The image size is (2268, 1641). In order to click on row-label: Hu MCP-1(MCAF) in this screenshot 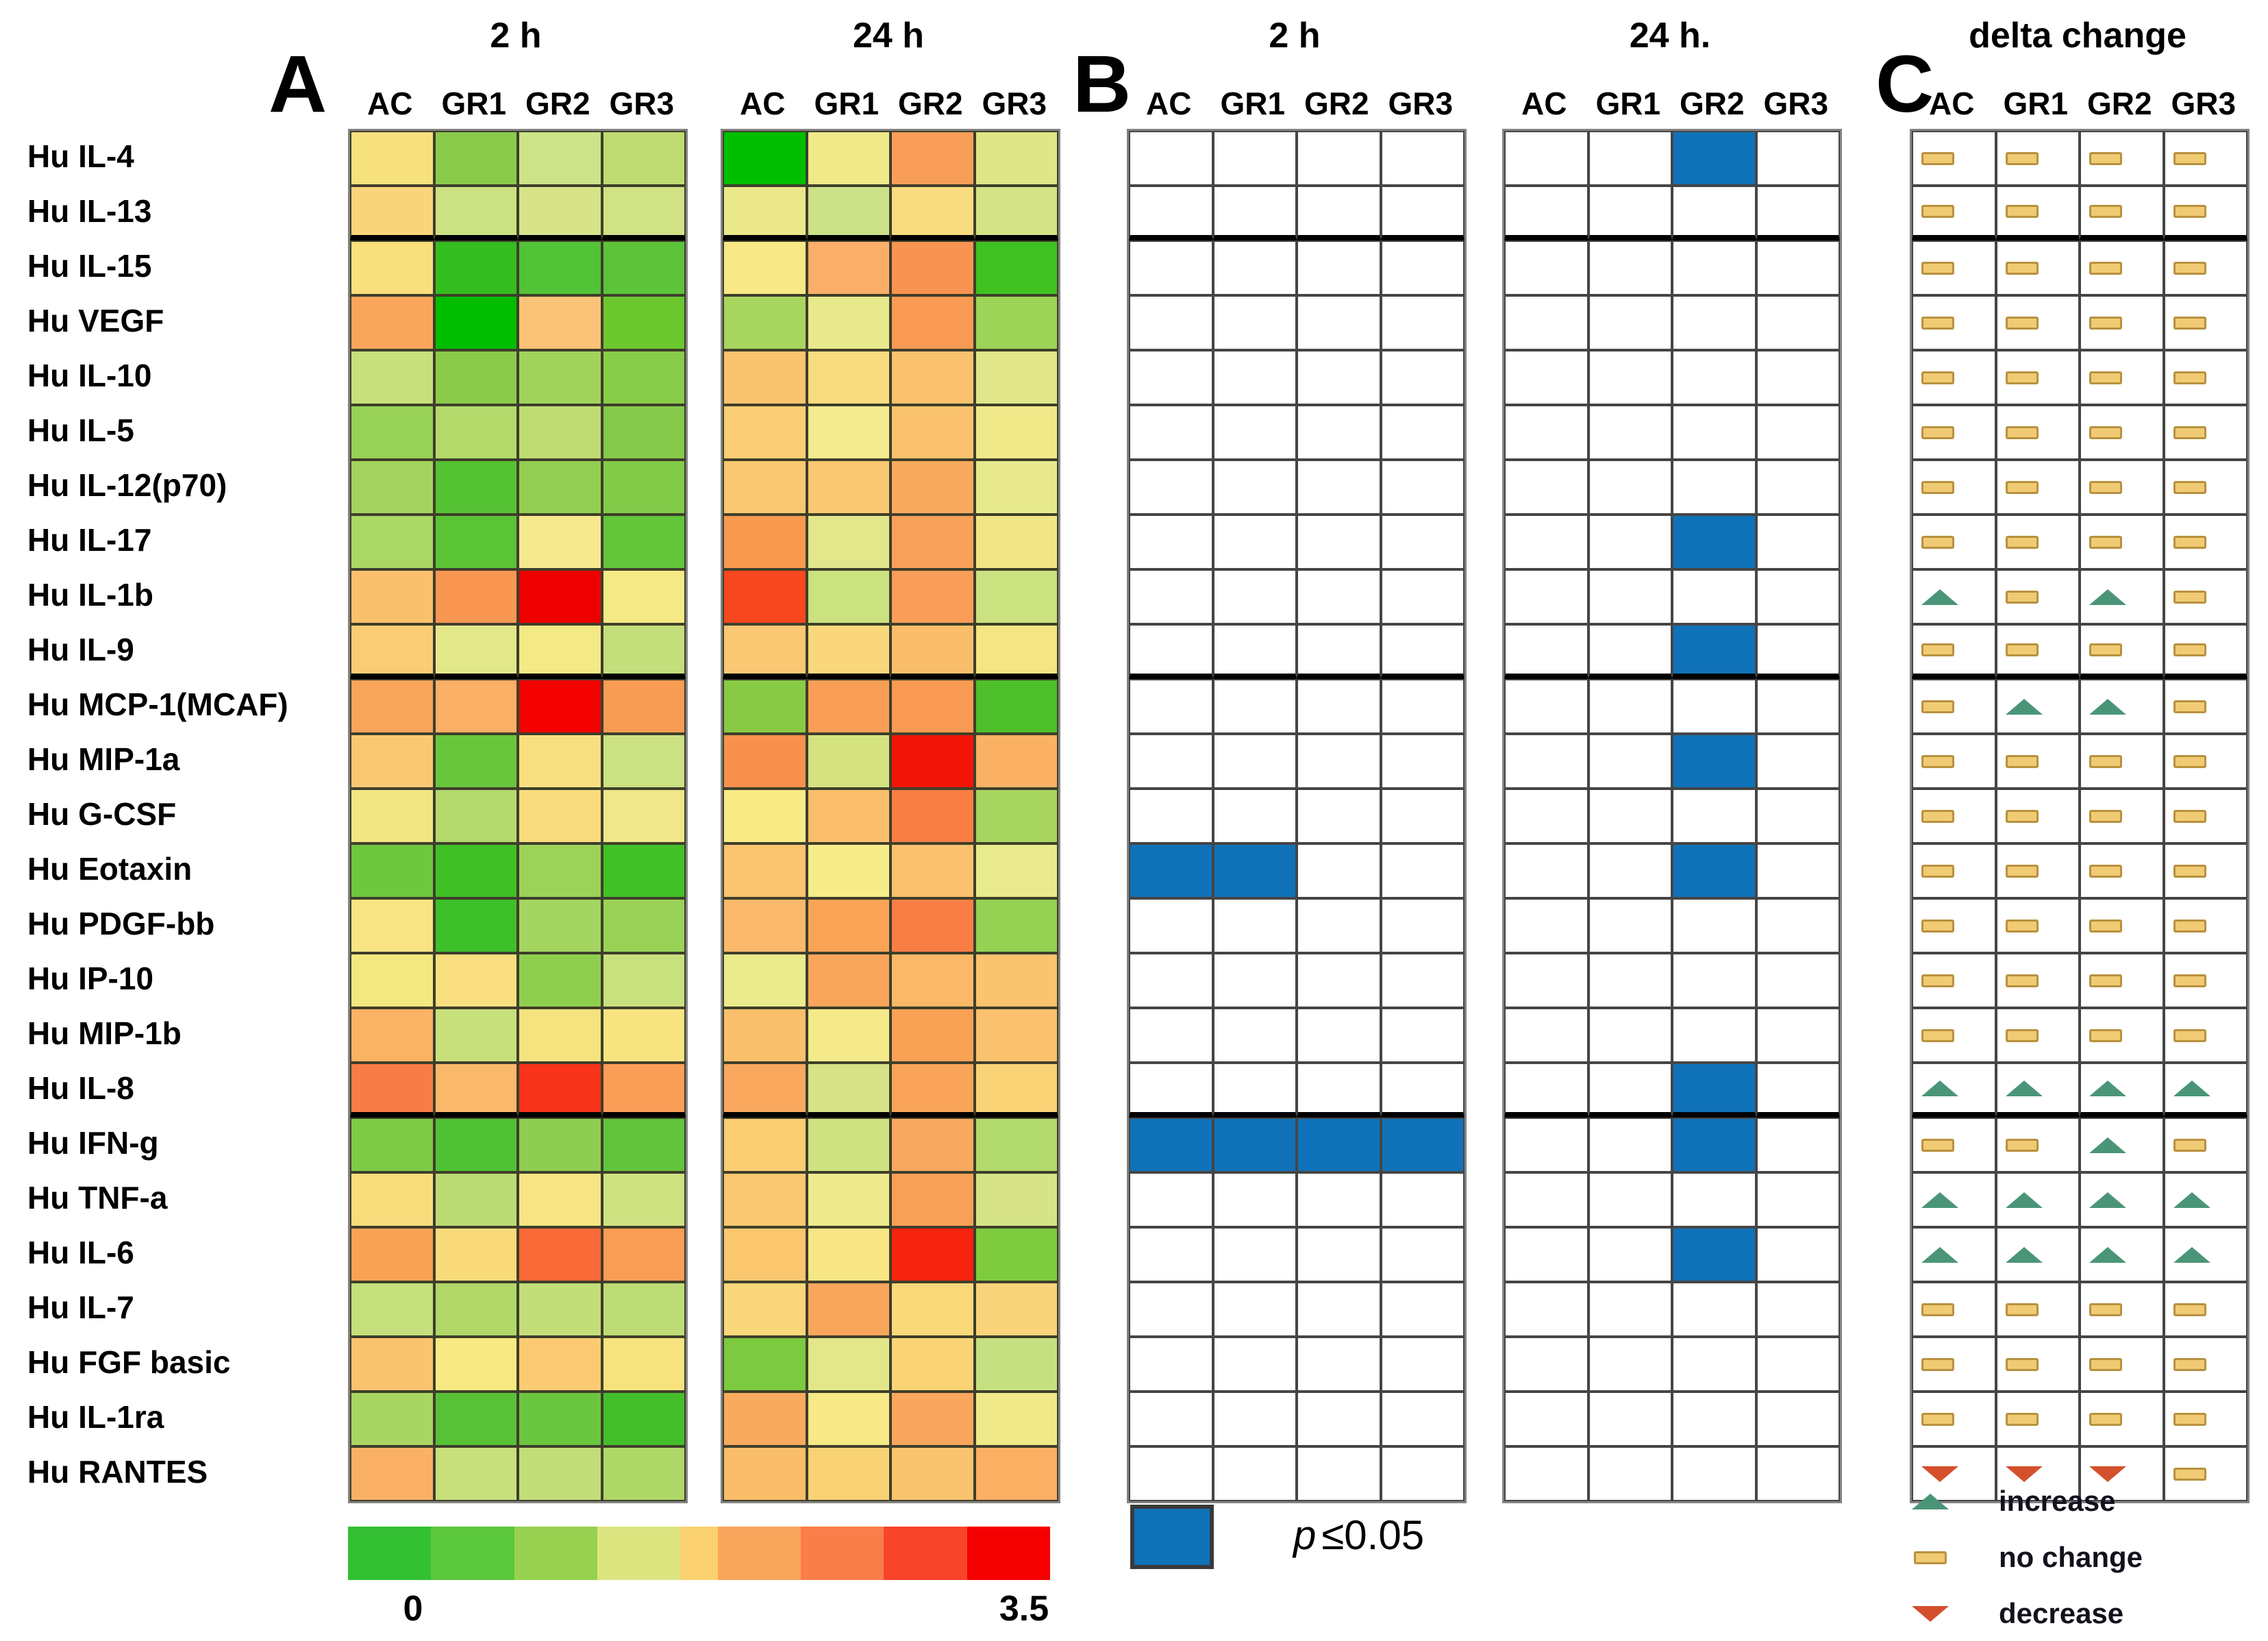, I will do `click(157, 704)`.